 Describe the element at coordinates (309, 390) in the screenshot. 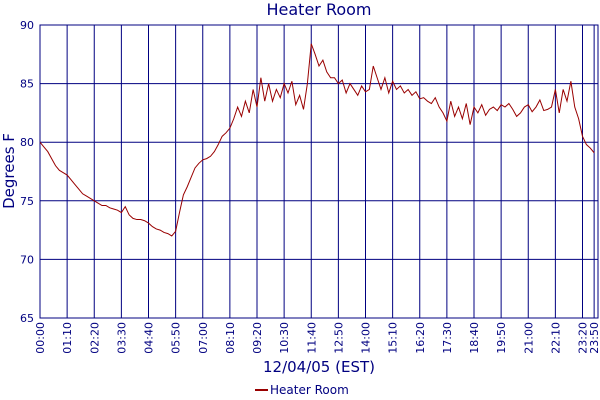

I see `legend-label: Heater Room` at that location.